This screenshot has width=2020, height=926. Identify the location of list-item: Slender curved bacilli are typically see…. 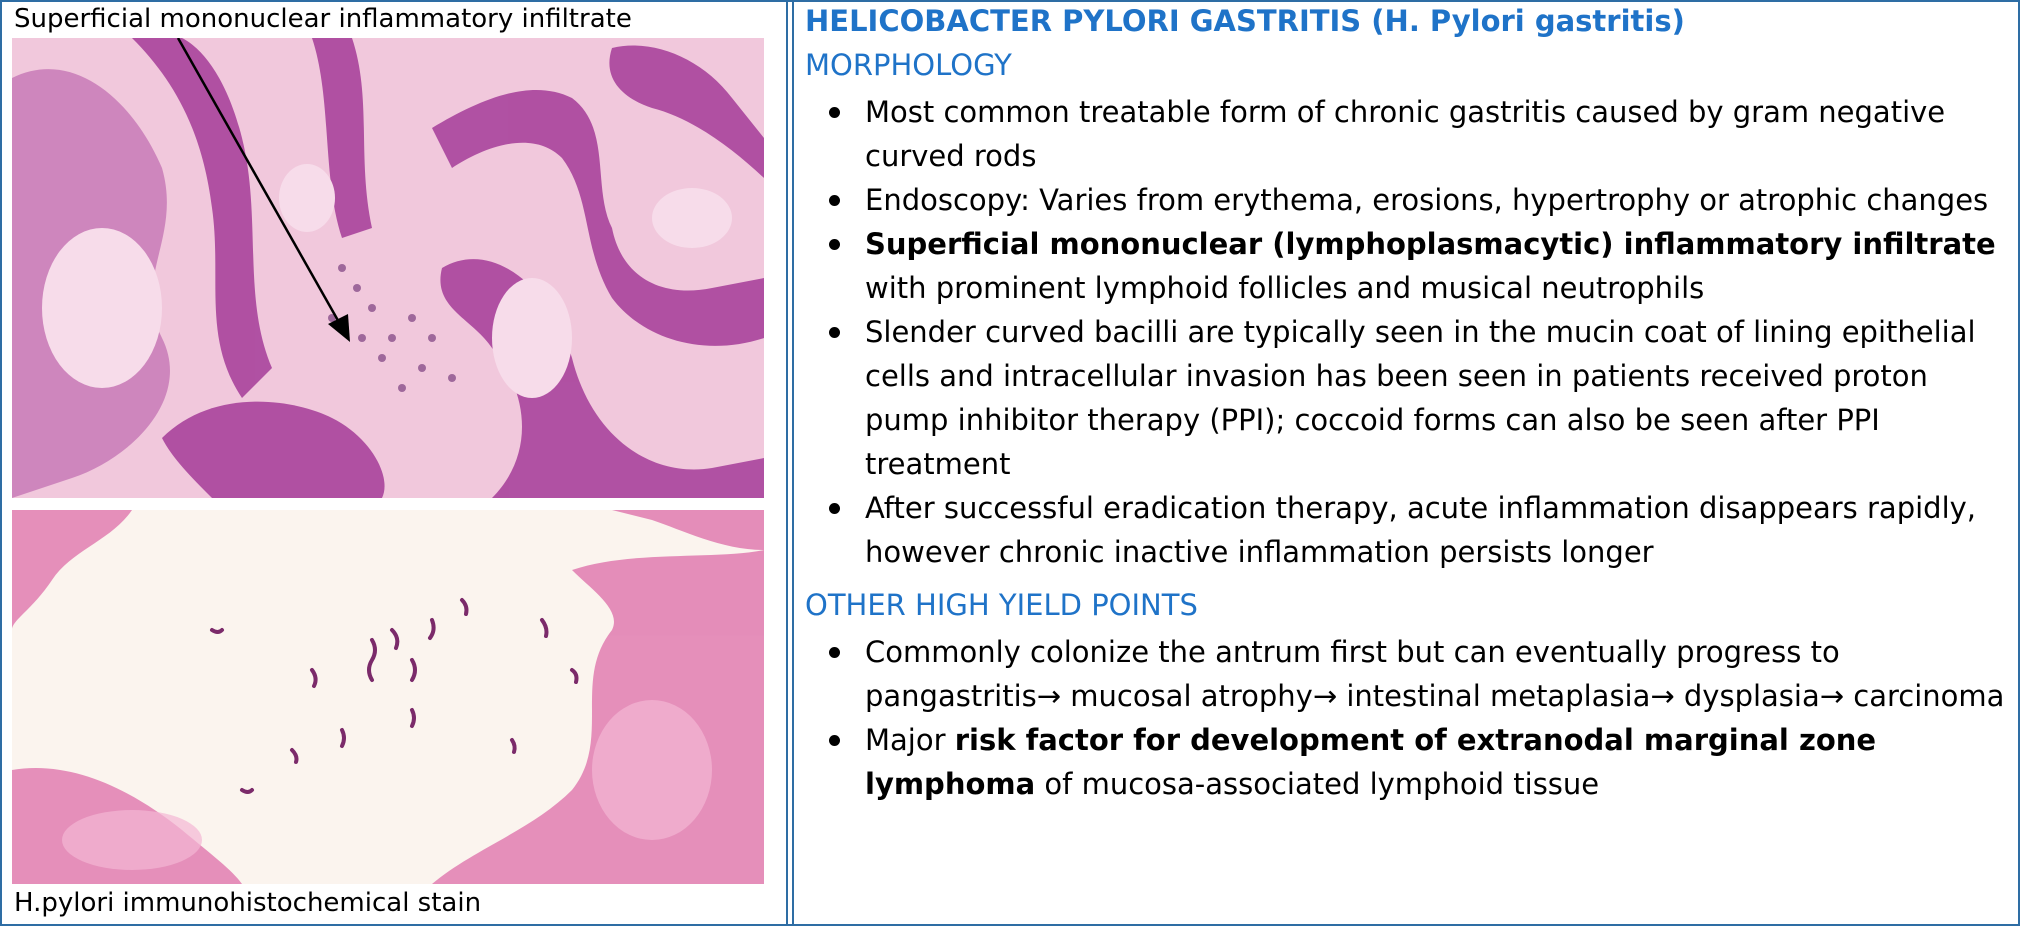
(1409, 398).